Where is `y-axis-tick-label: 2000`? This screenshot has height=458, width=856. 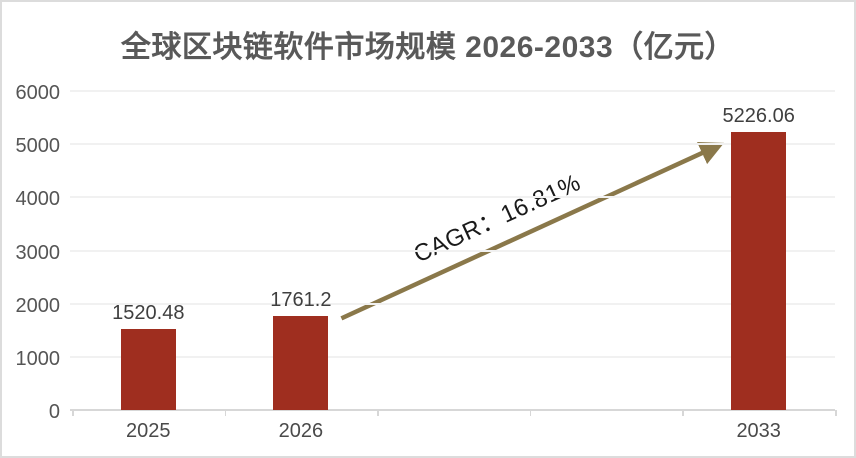 y-axis-tick-label: 2000 is located at coordinates (38, 305).